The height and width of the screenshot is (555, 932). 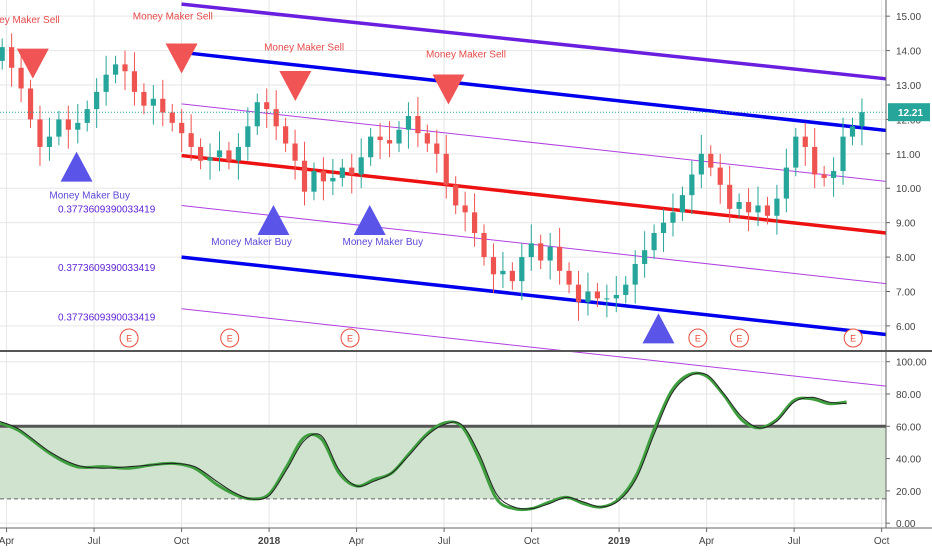 I want to click on oscillator-tick-label: 80.00, so click(x=908, y=395).